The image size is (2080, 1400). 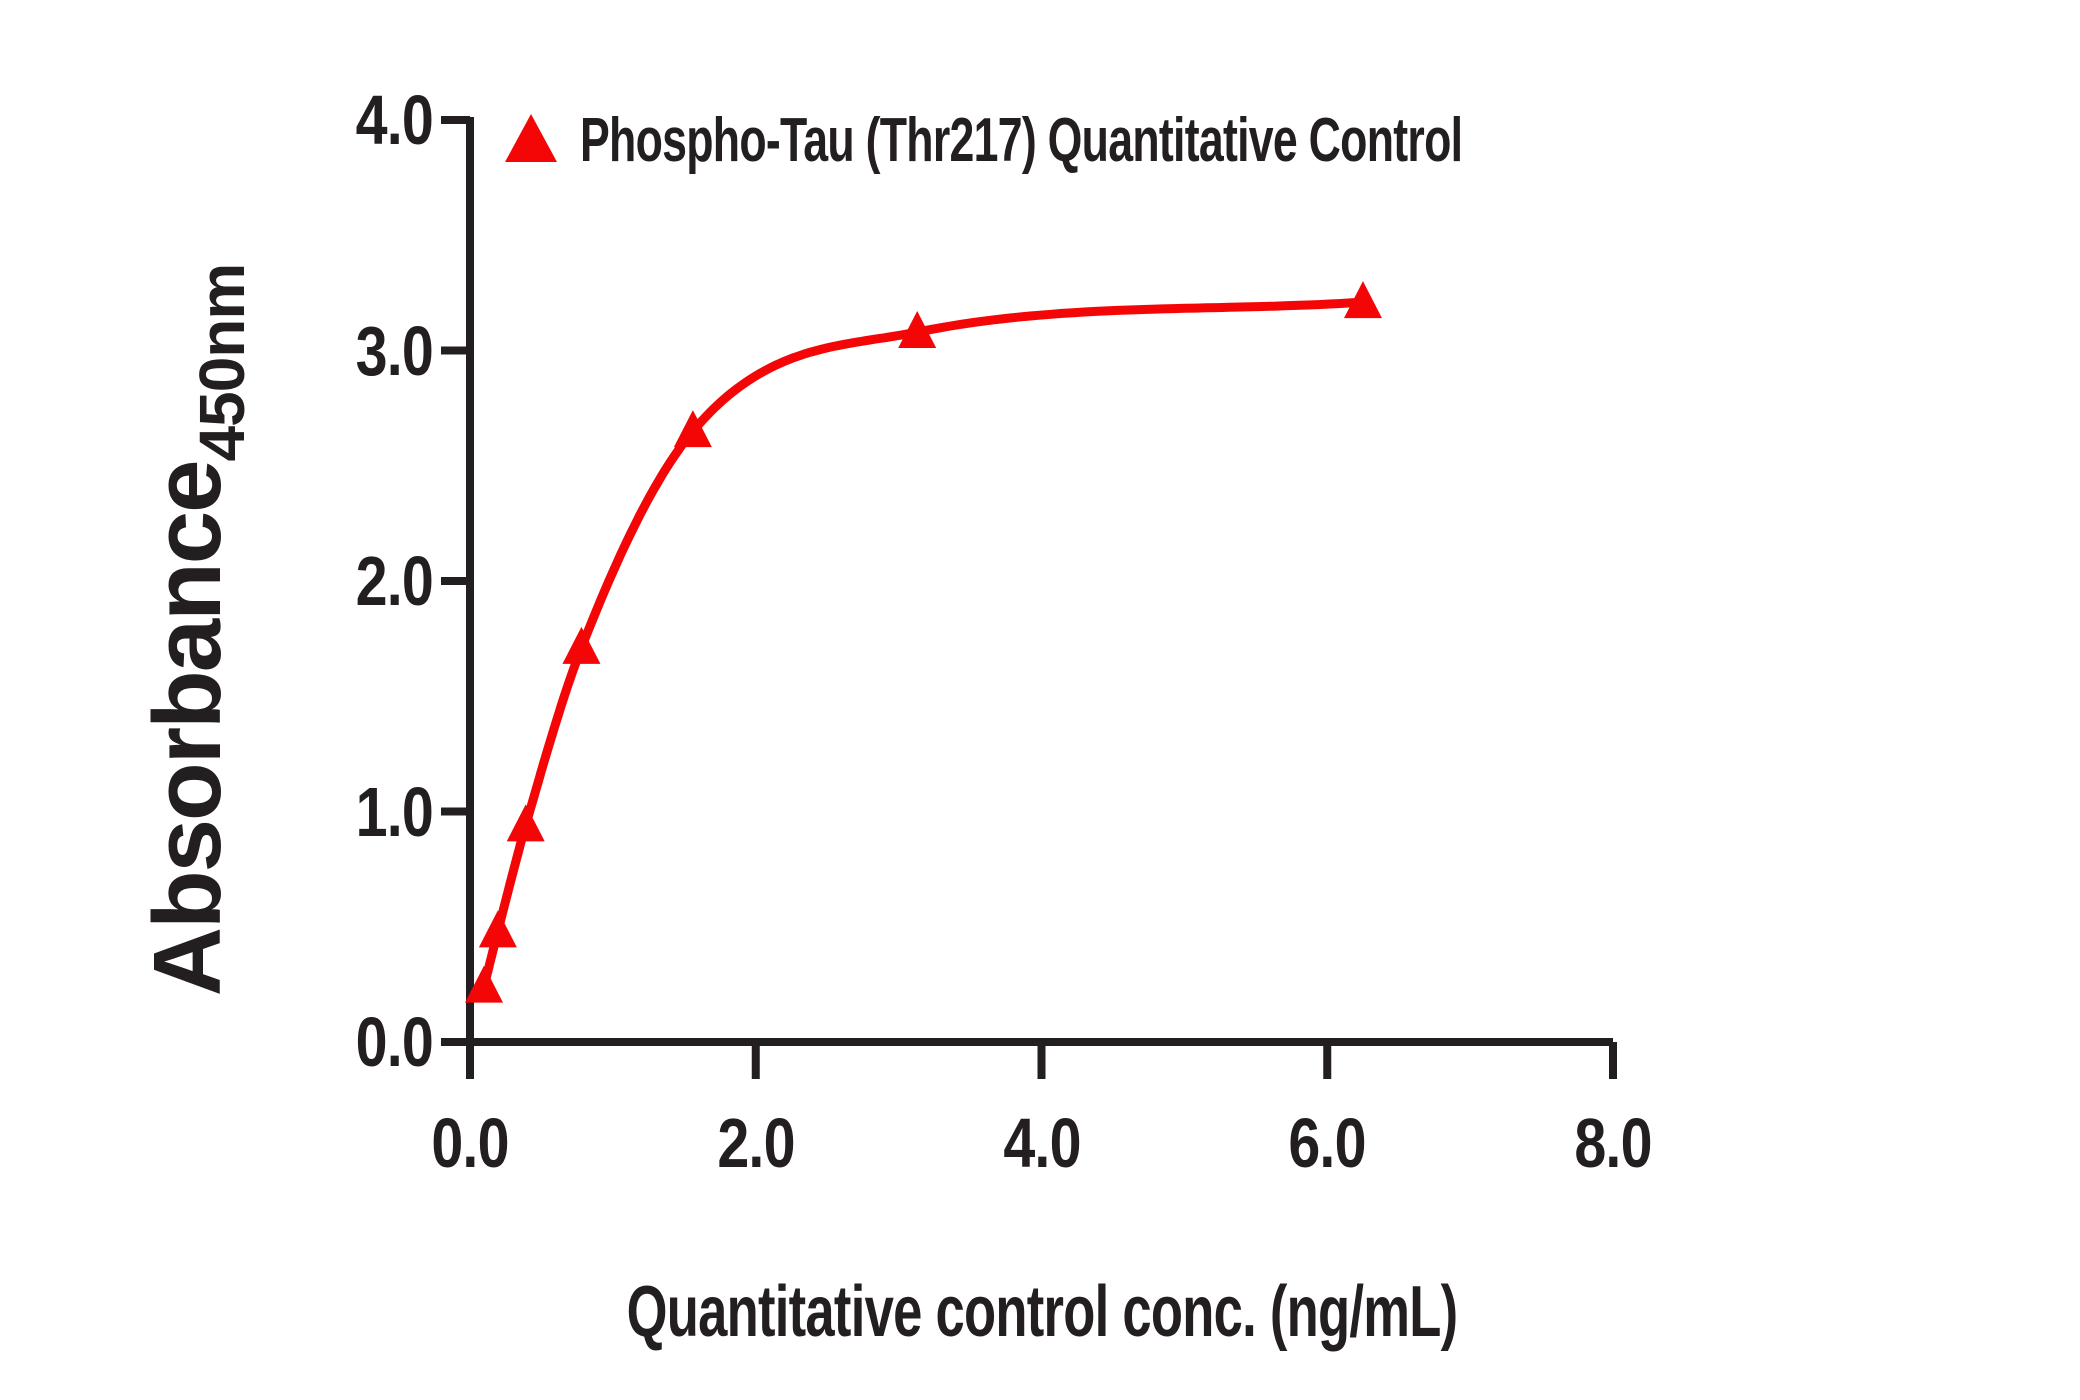 What do you see at coordinates (394, 812) in the screenshot?
I see `y-tick-label: 1.0` at bounding box center [394, 812].